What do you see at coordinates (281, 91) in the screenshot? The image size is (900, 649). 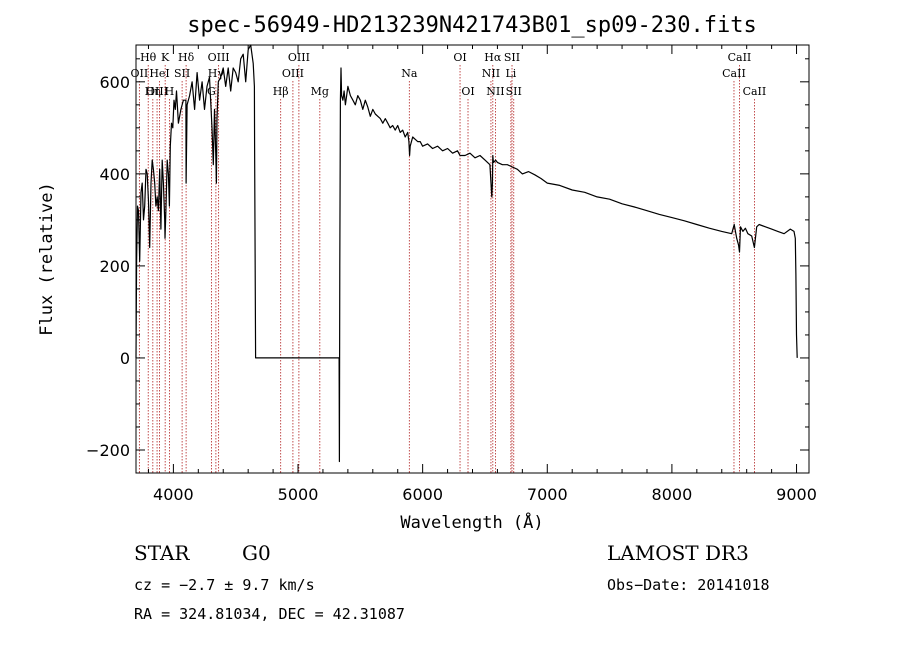 I see `marker-label: Hβ` at bounding box center [281, 91].